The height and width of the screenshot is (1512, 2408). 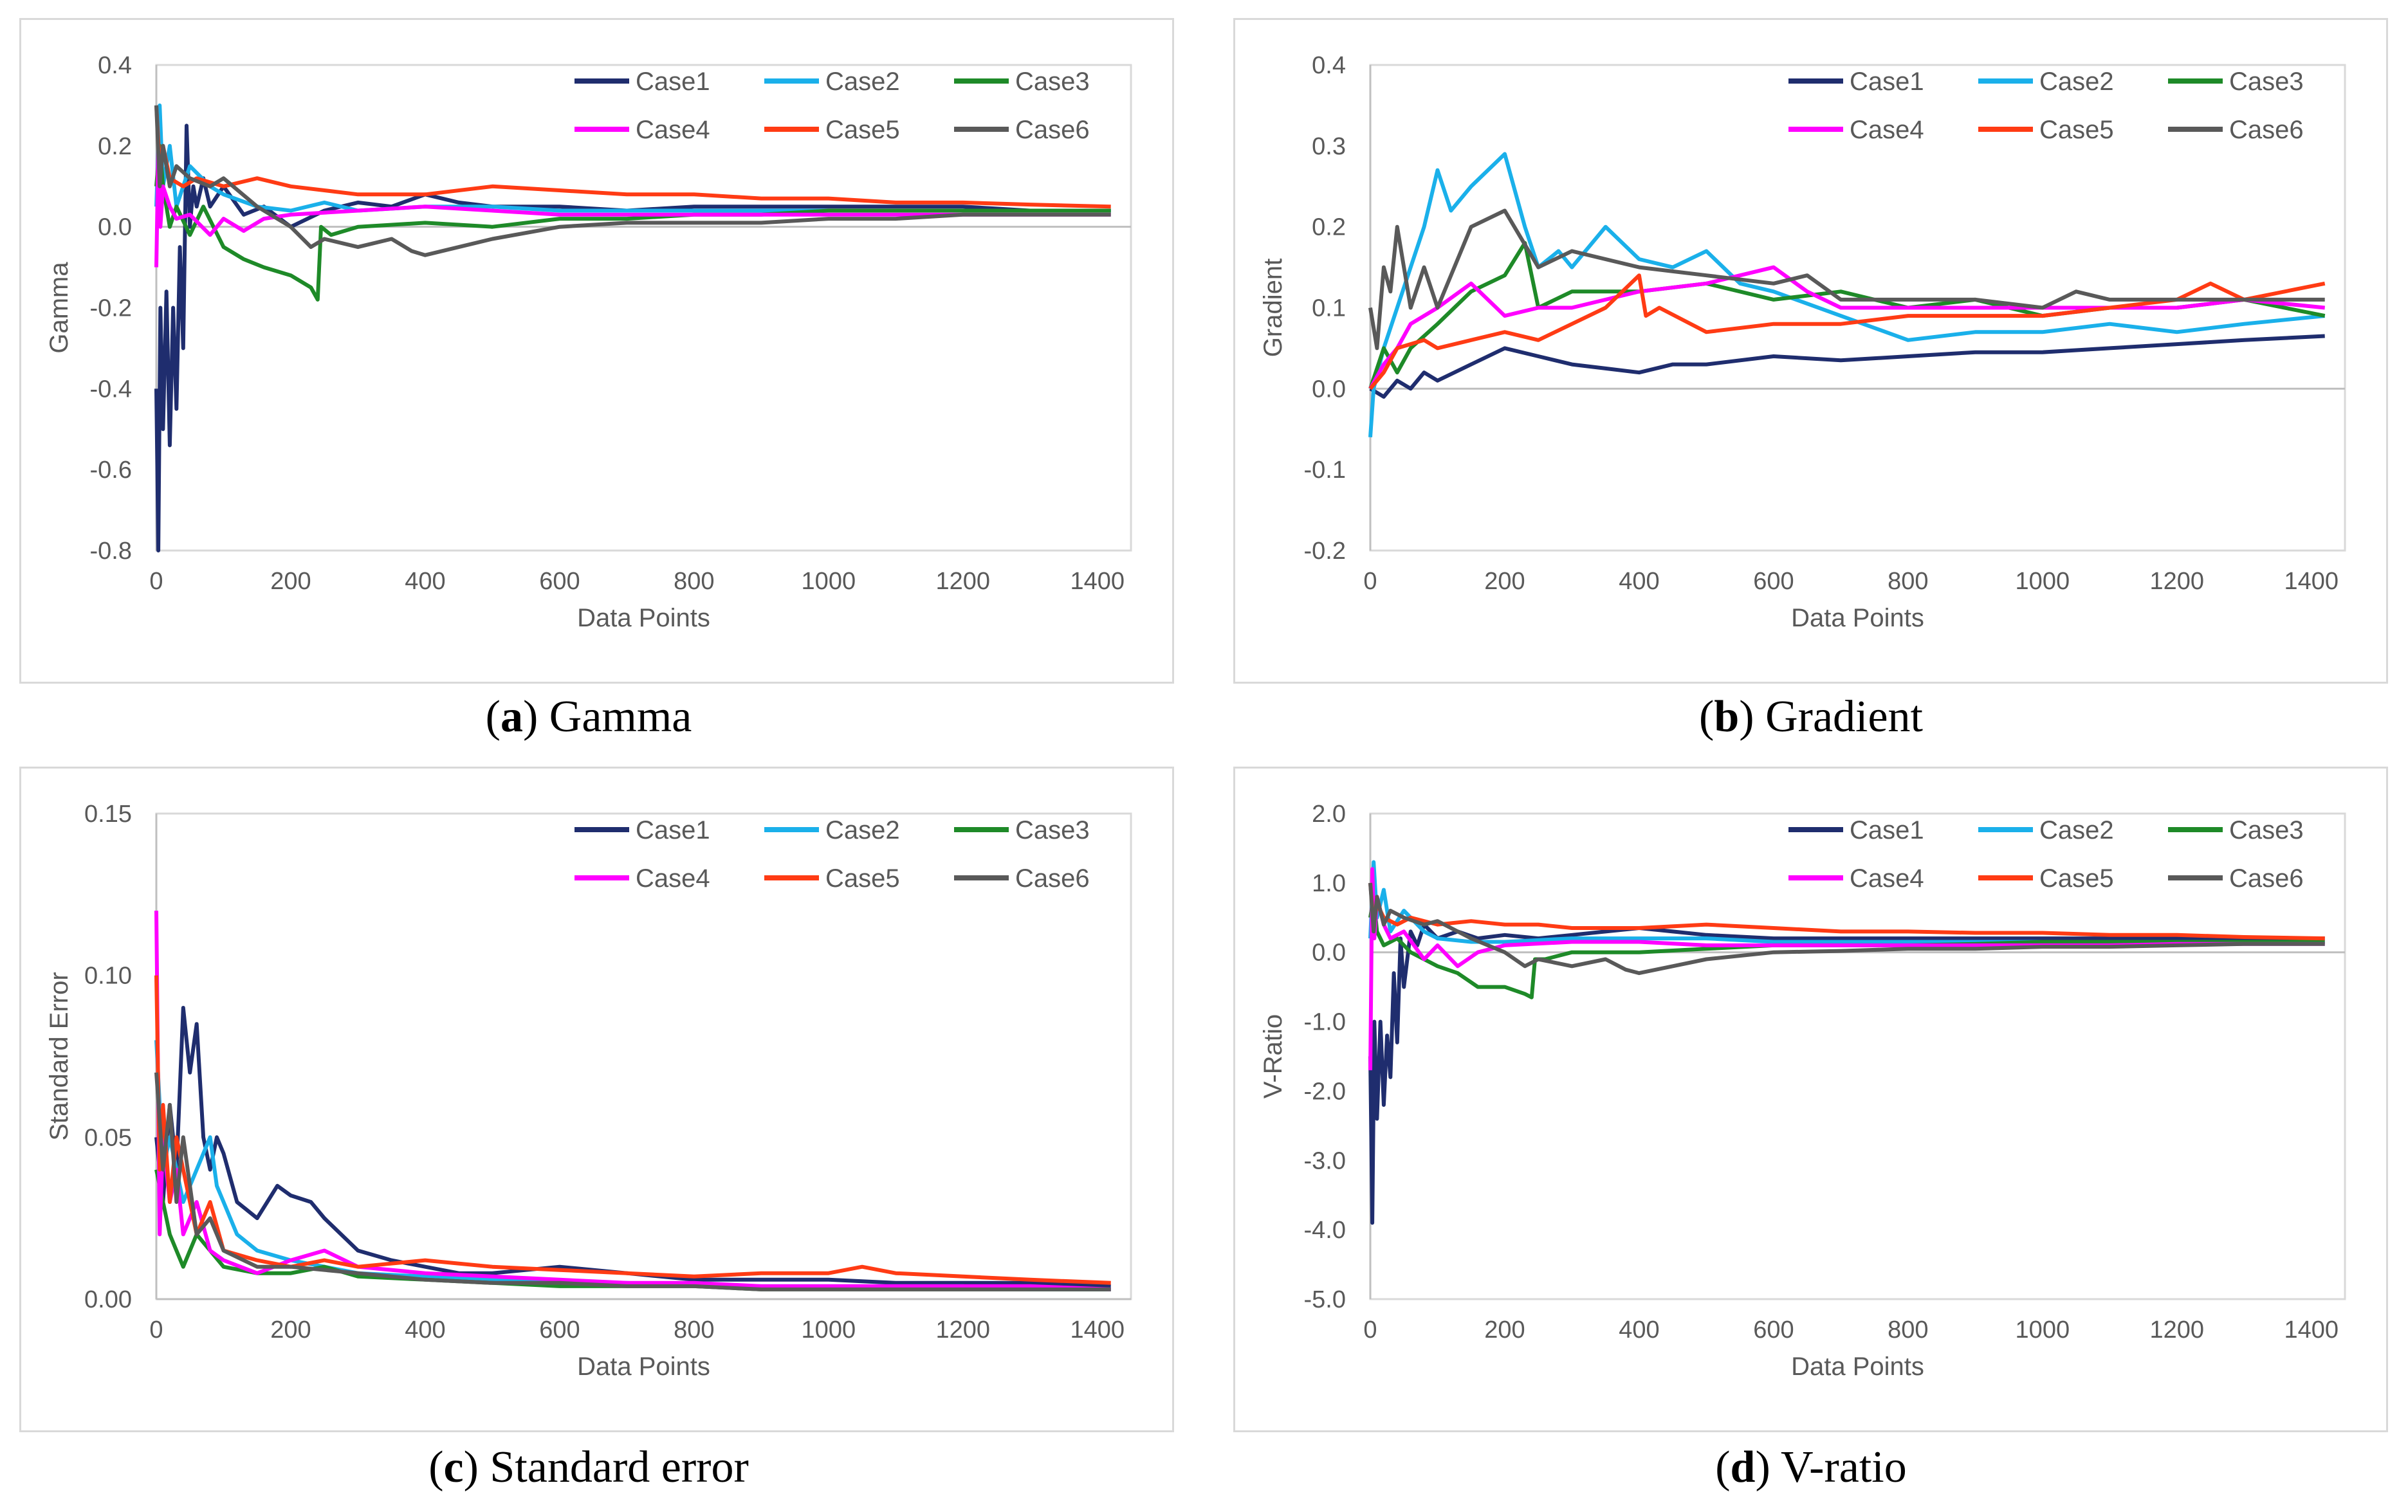 I want to click on y-tick-label: -0.6, so click(x=111, y=470).